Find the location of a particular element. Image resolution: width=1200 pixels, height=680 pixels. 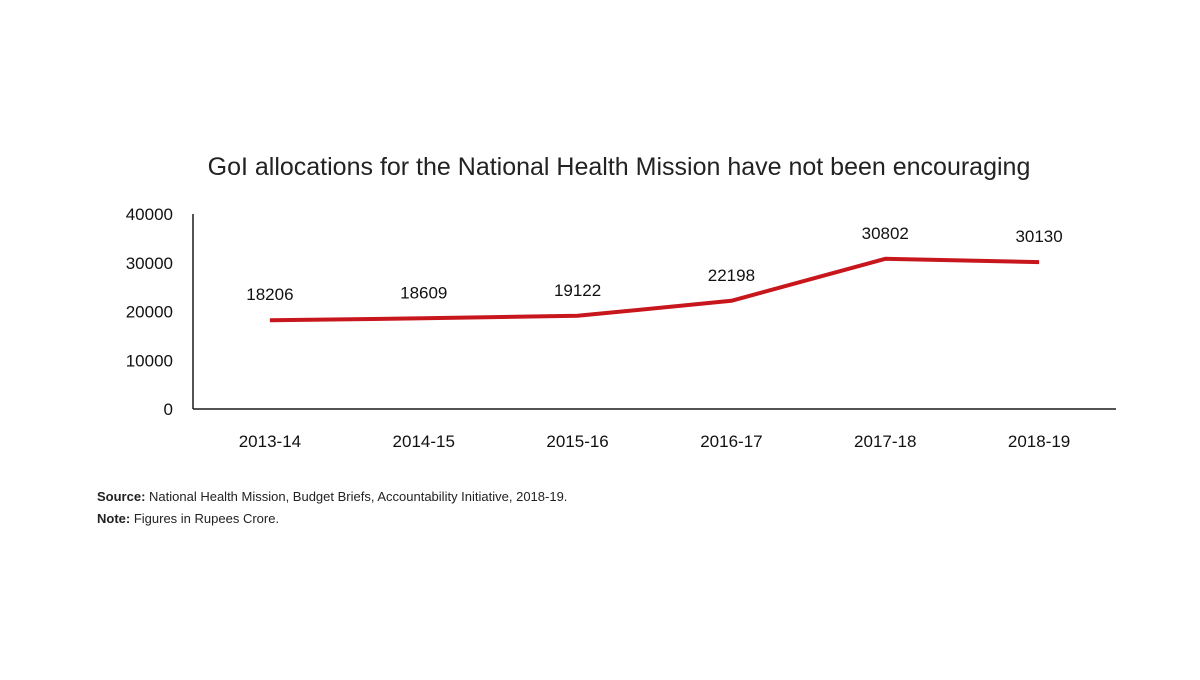

x-tick-label: 2013-14 is located at coordinates (270, 441).